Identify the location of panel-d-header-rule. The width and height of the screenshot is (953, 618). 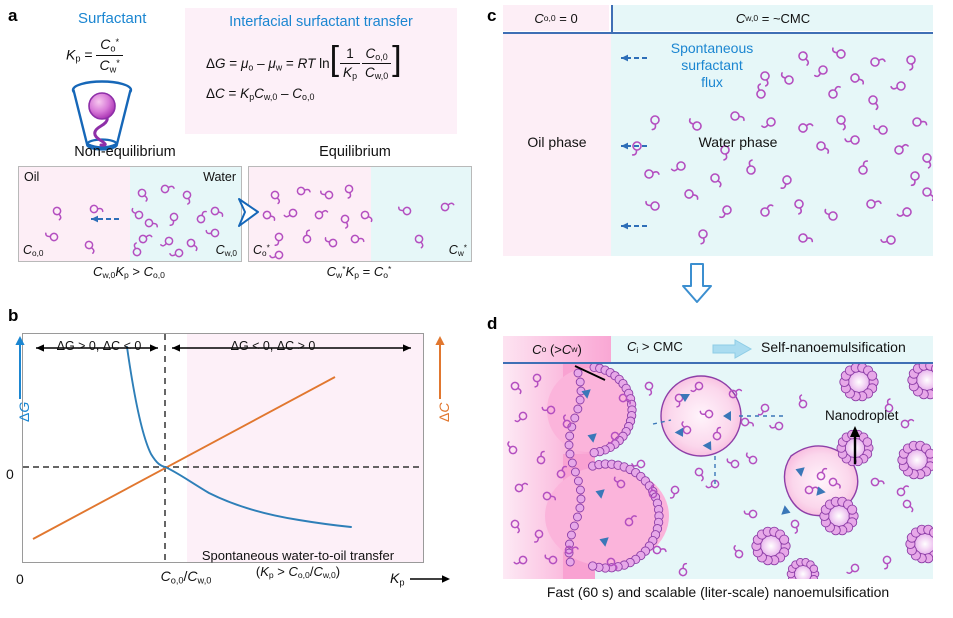
(718, 363).